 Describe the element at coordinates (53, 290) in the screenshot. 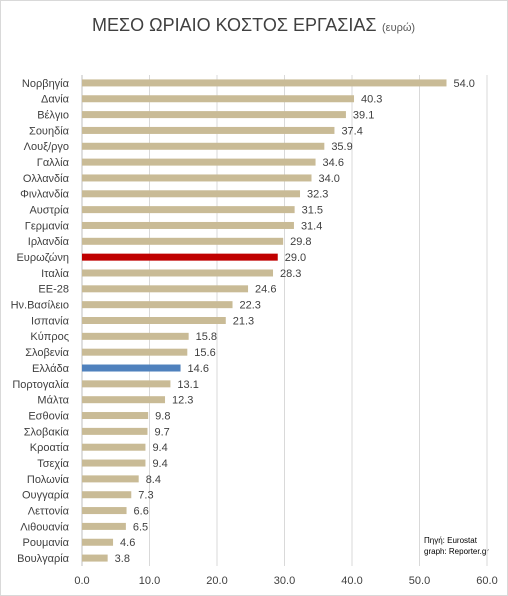

I see `y-tick-label: ΕΕ-28` at that location.